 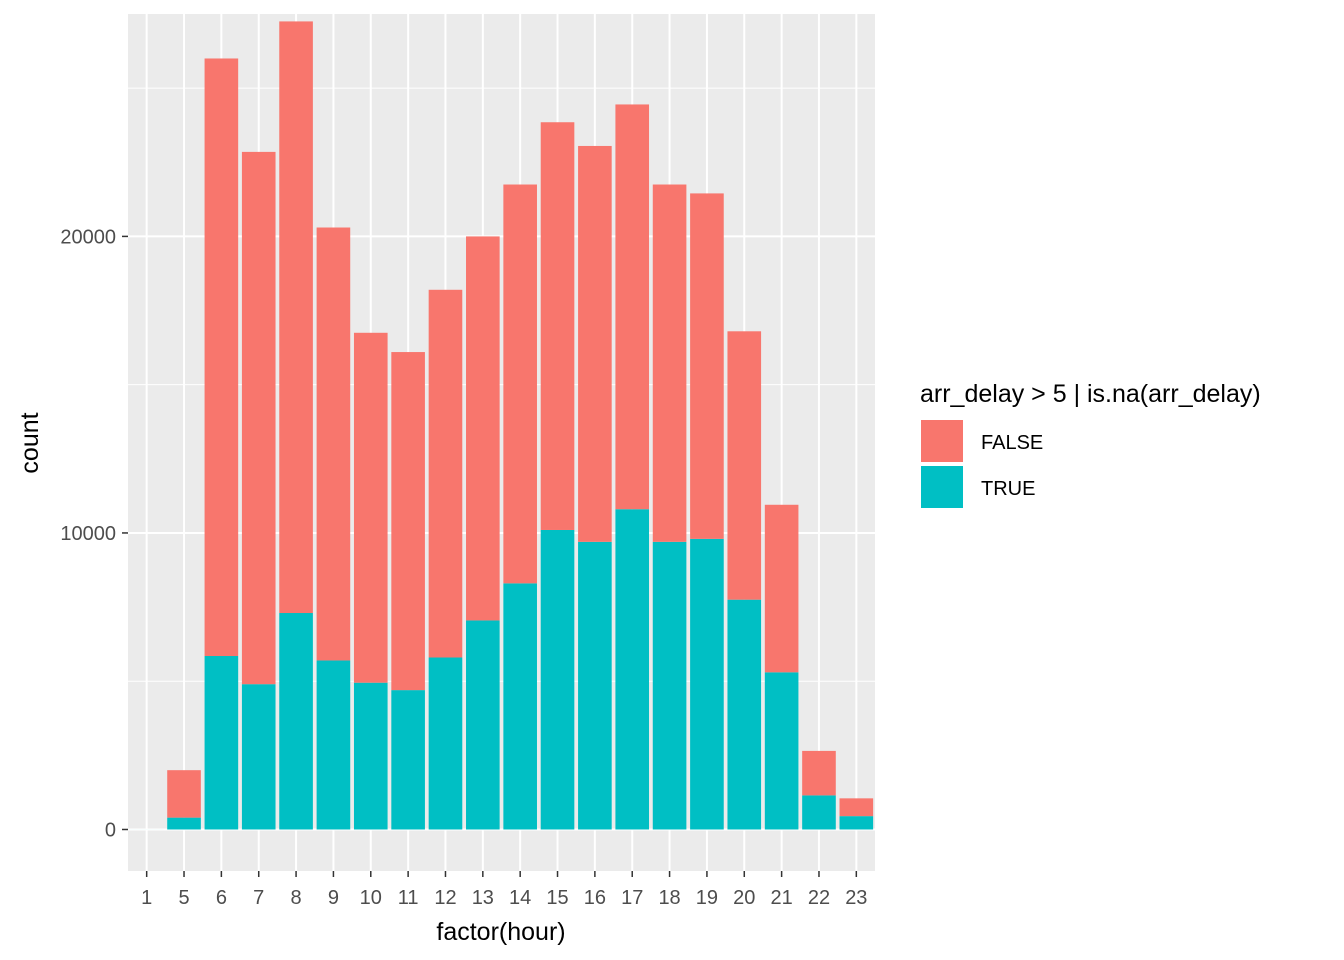 What do you see at coordinates (669, 898) in the screenshot?
I see `x-tick-label: 18` at bounding box center [669, 898].